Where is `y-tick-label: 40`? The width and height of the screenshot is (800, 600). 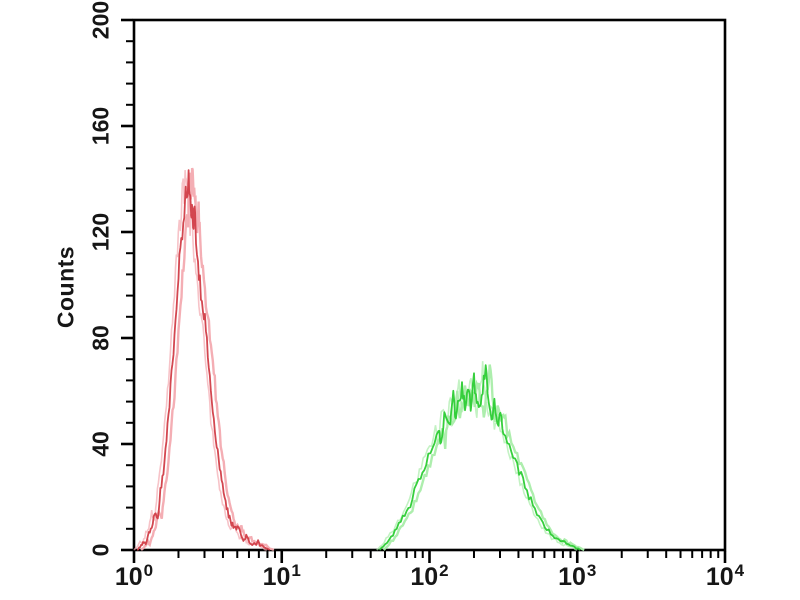
y-tick-label: 40 is located at coordinates (100, 444).